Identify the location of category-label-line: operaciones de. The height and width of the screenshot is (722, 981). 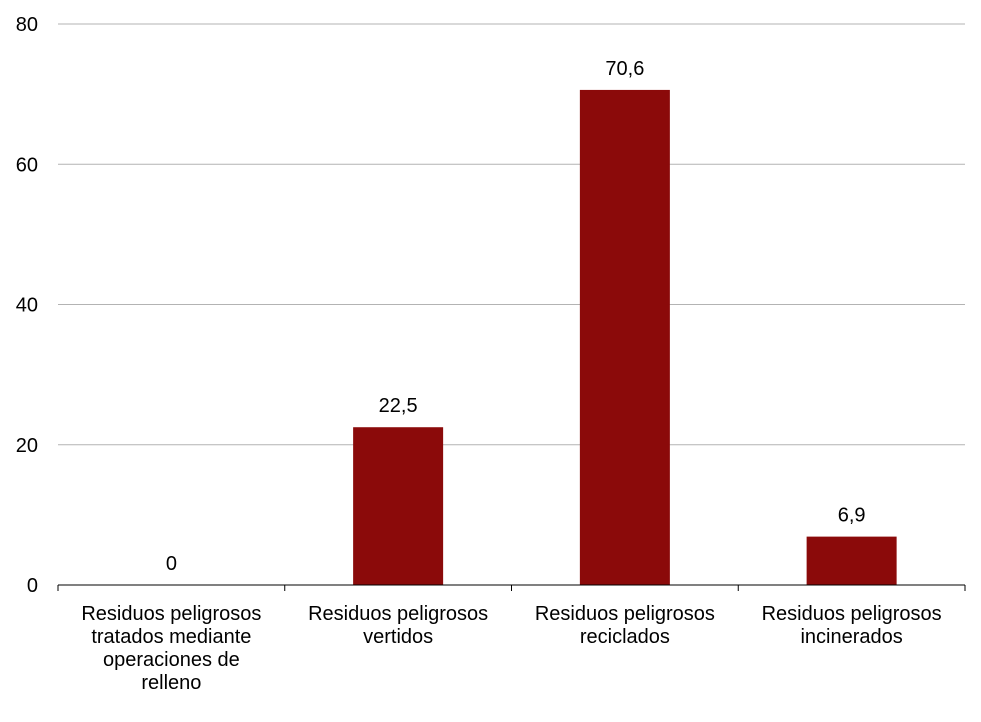
(171, 660).